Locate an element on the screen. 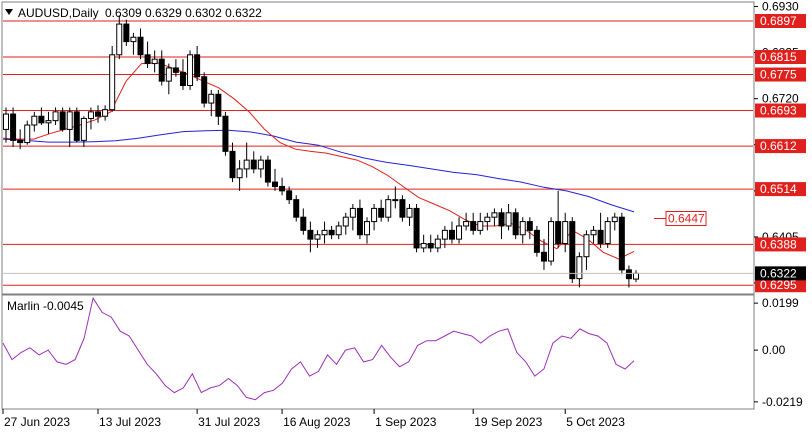 Image resolution: width=812 pixels, height=440 pixels. time-tick-label: 19 Sep 2023 is located at coordinates (508, 422).